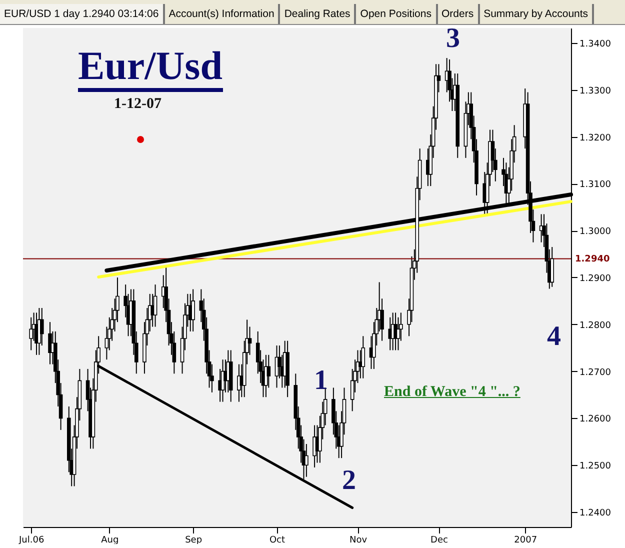 This screenshot has height=548, width=625. I want to click on annotation: 4, so click(554, 336).